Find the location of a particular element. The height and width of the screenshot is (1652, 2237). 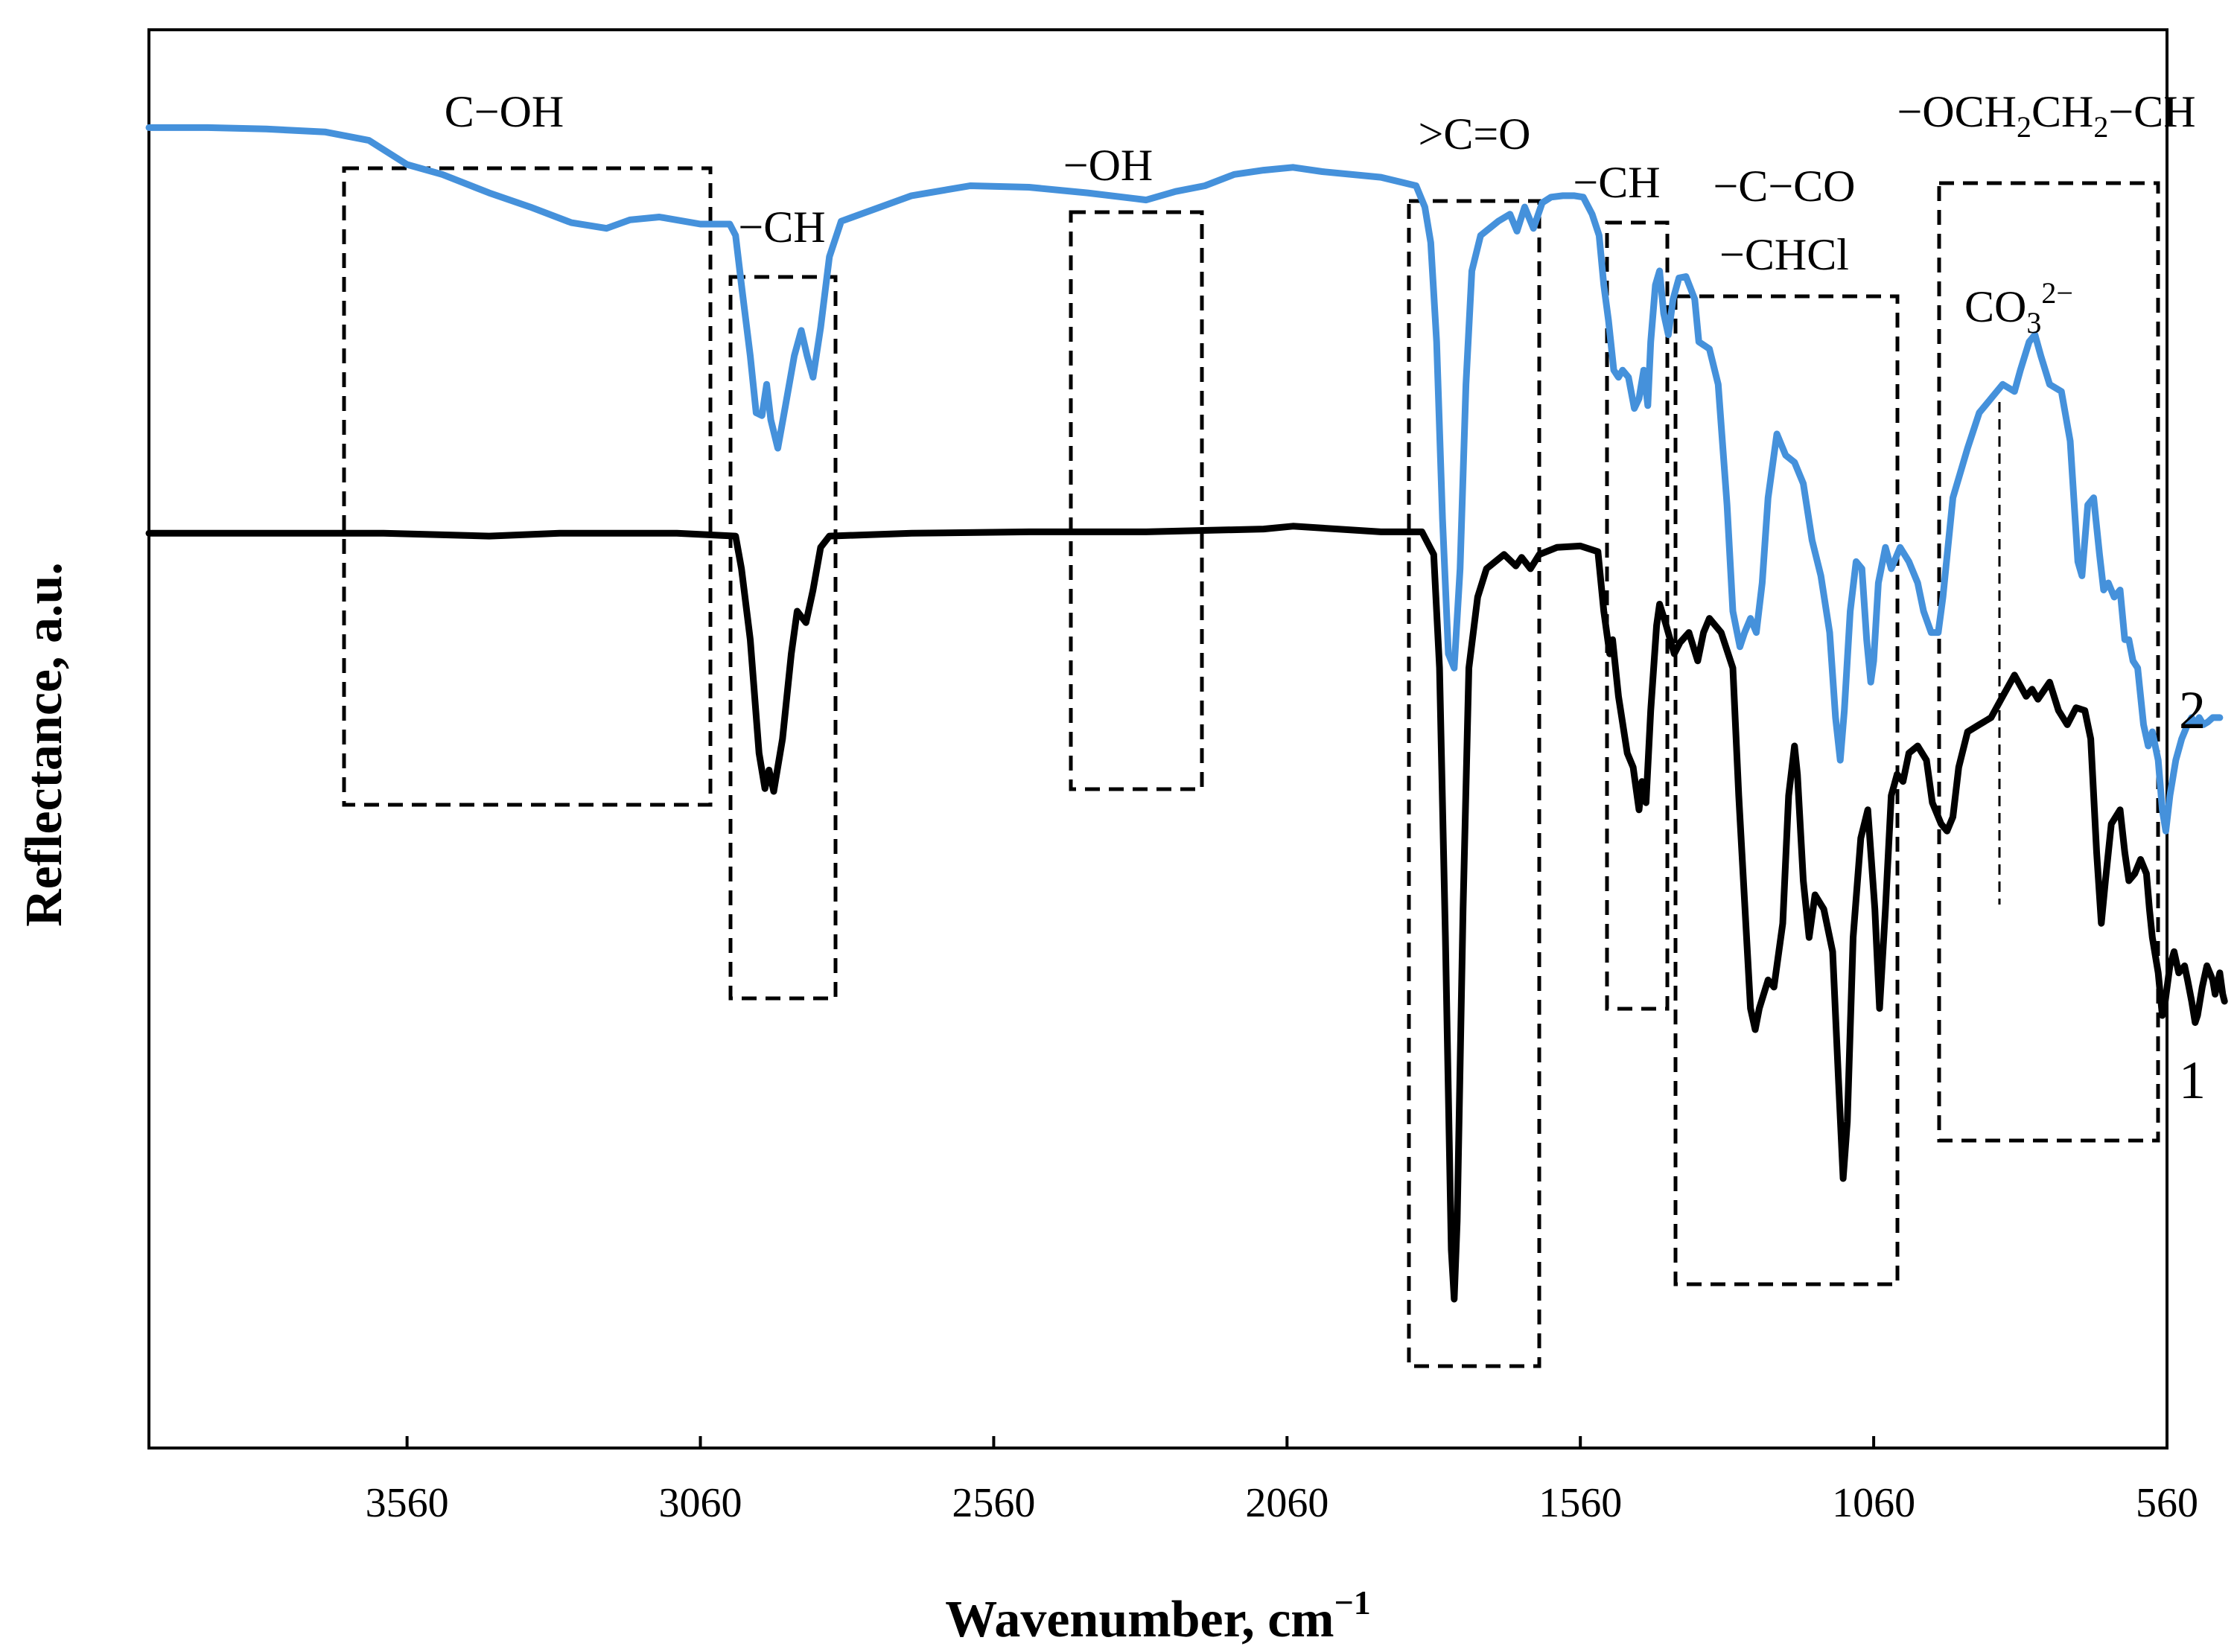

label-chcl: −CHCl is located at coordinates (1784, 254).